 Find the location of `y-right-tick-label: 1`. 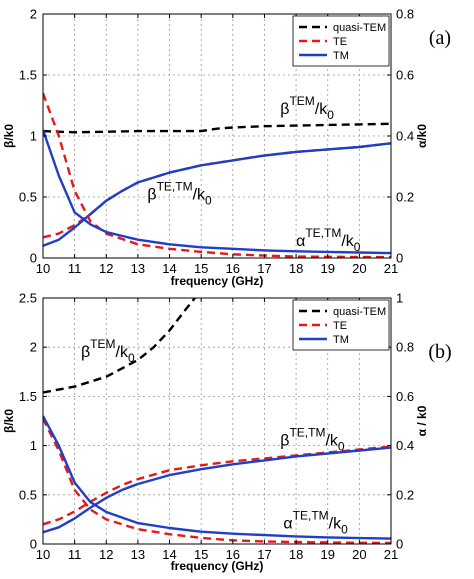

y-right-tick-label: 1 is located at coordinates (399, 298).